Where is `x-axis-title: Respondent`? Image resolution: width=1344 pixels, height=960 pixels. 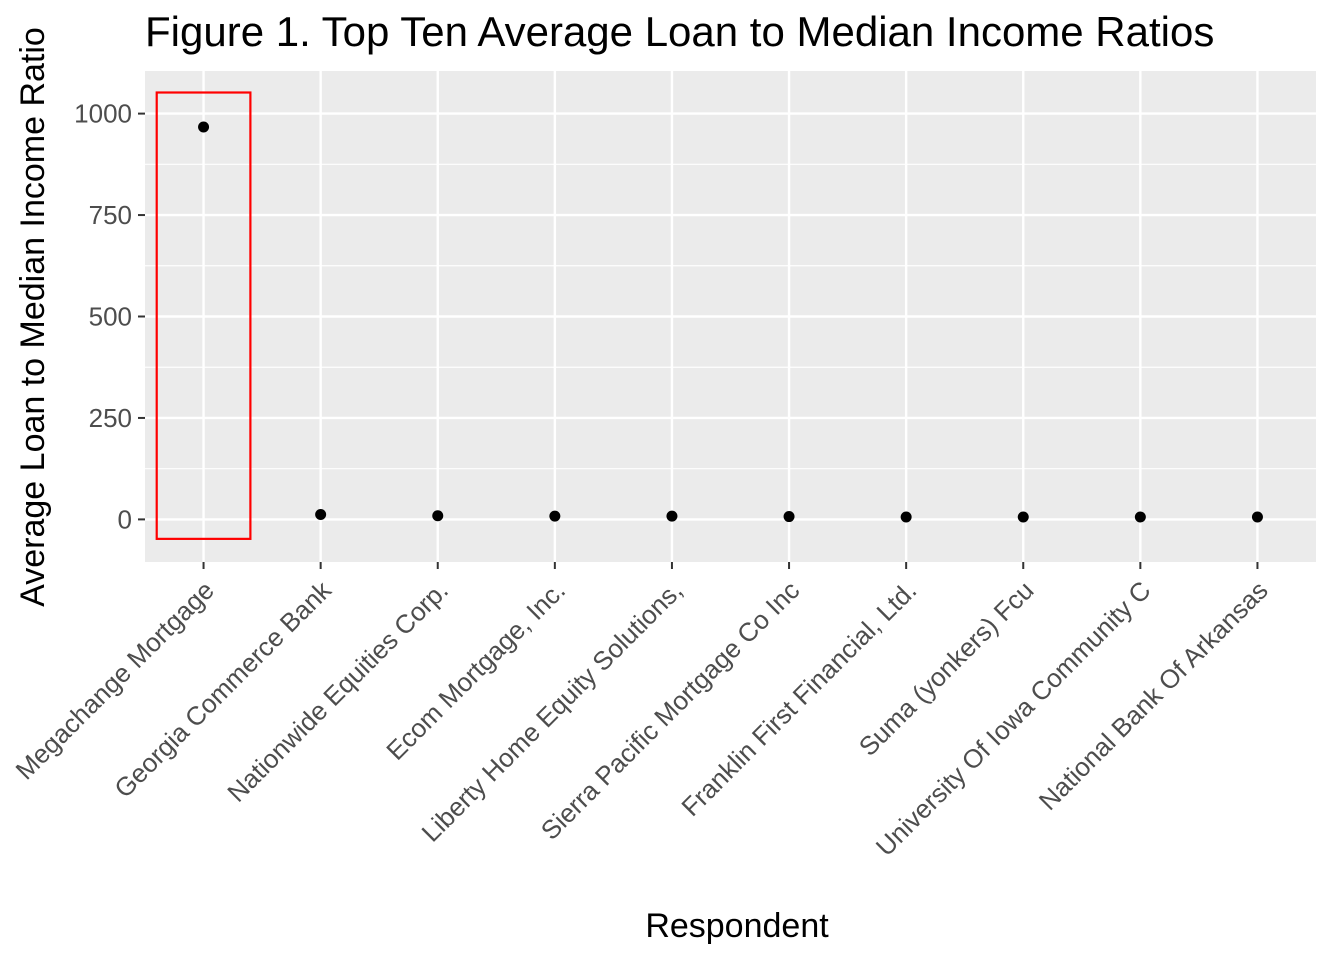 x-axis-title: Respondent is located at coordinates (737, 926).